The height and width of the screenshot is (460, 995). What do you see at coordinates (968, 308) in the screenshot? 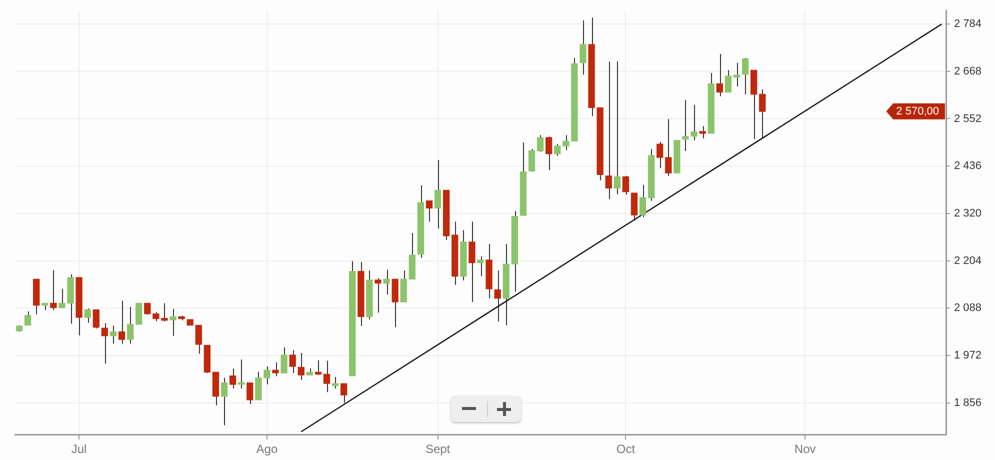
I see `y-tick-label: 2 088` at bounding box center [968, 308].